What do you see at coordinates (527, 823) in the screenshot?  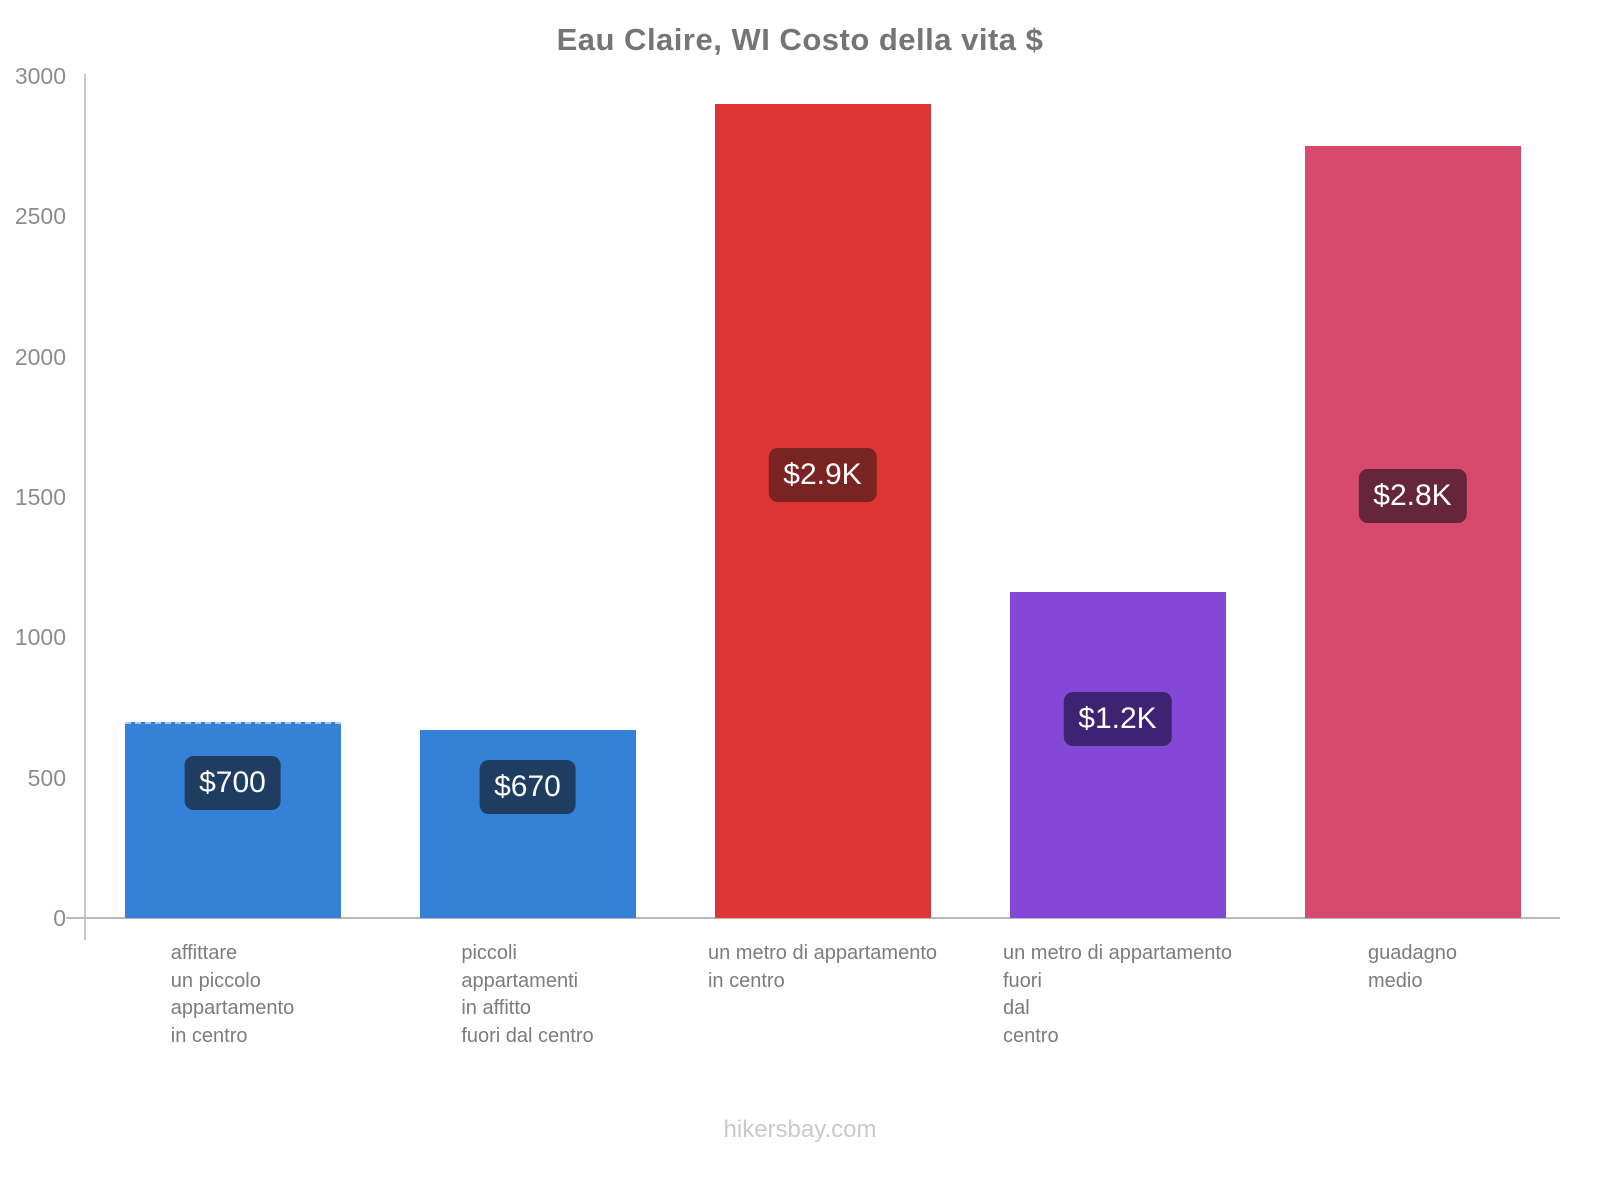 I see `bar-2: $670` at bounding box center [527, 823].